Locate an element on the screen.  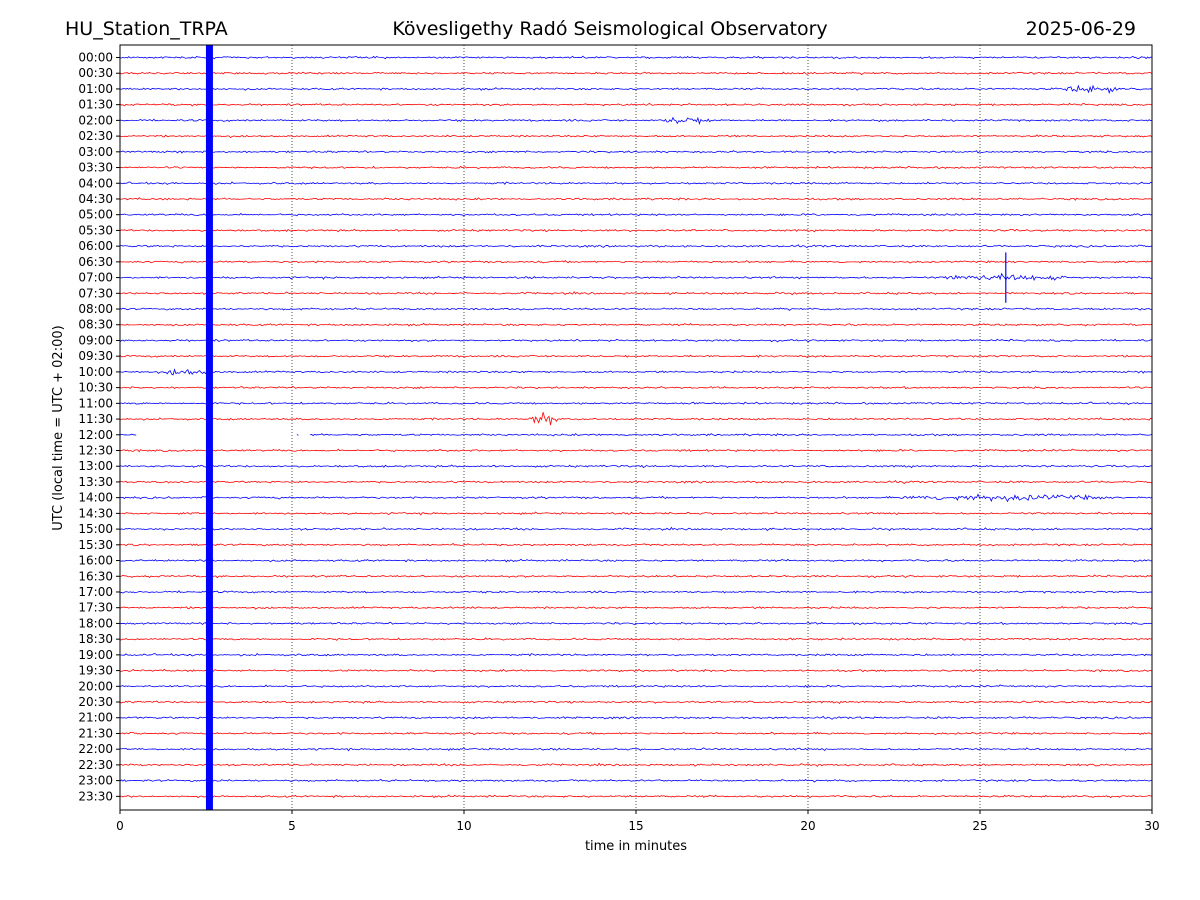
station-title: HU_Station_TRPA is located at coordinates (146, 29).